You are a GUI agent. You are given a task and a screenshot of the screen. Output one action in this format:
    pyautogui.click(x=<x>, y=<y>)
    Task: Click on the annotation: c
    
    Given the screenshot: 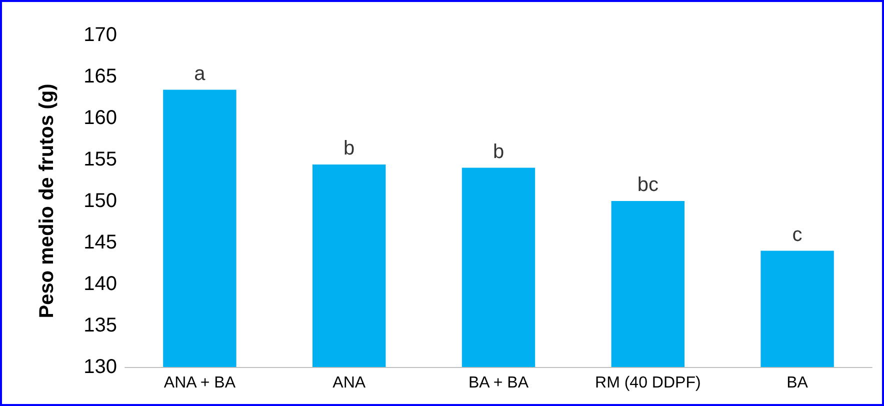 What is the action you would take?
    pyautogui.click(x=797, y=235)
    